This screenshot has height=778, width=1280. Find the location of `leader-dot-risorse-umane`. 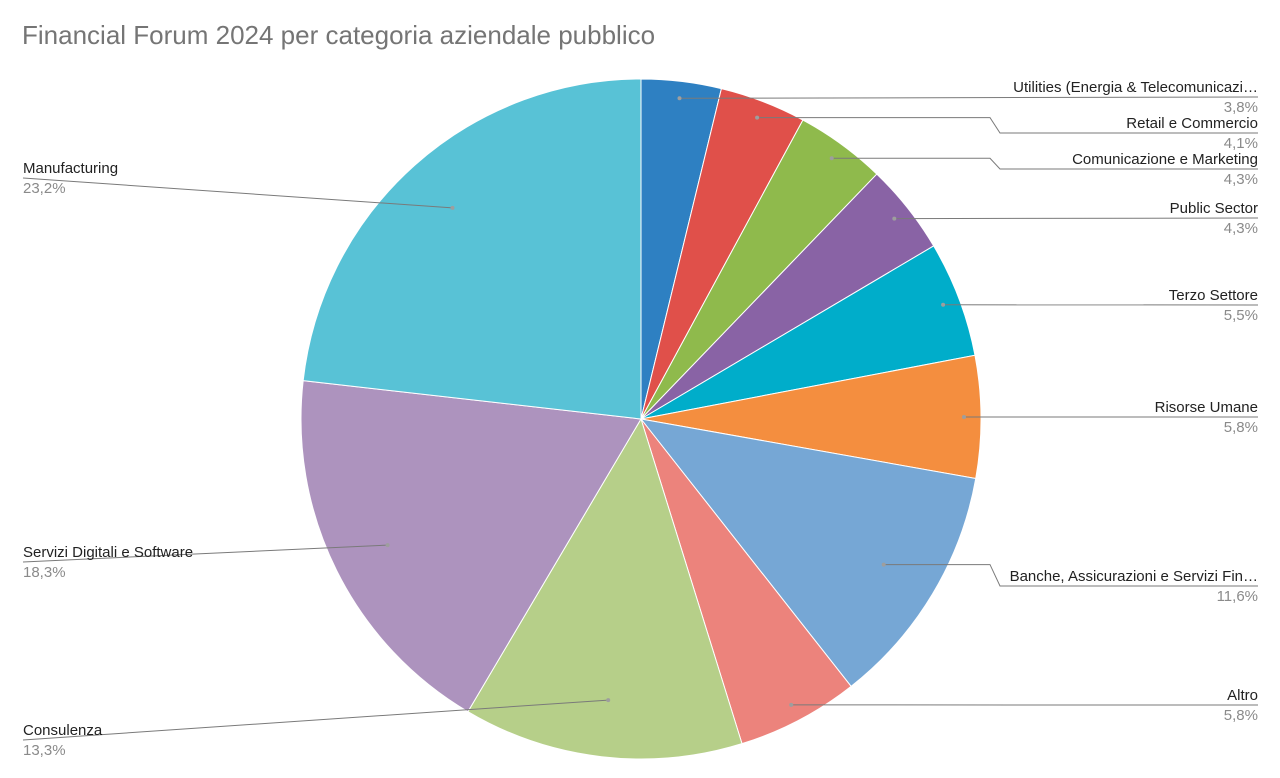

leader-dot-risorse-umane is located at coordinates (964, 417).